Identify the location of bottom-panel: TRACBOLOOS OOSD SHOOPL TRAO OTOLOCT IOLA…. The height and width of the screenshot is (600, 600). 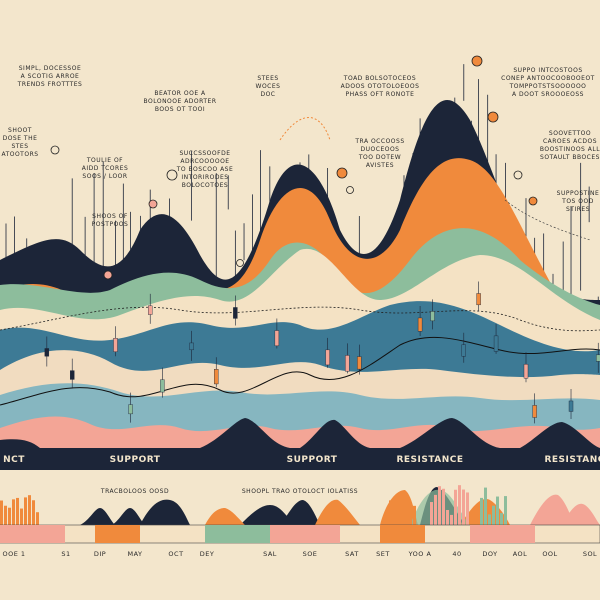
(300, 514).